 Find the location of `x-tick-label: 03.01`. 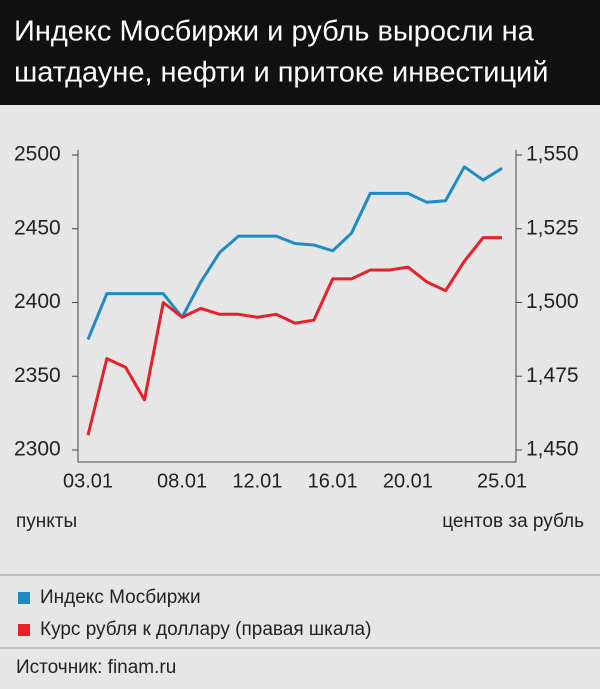

x-tick-label: 03.01 is located at coordinates (88, 481).